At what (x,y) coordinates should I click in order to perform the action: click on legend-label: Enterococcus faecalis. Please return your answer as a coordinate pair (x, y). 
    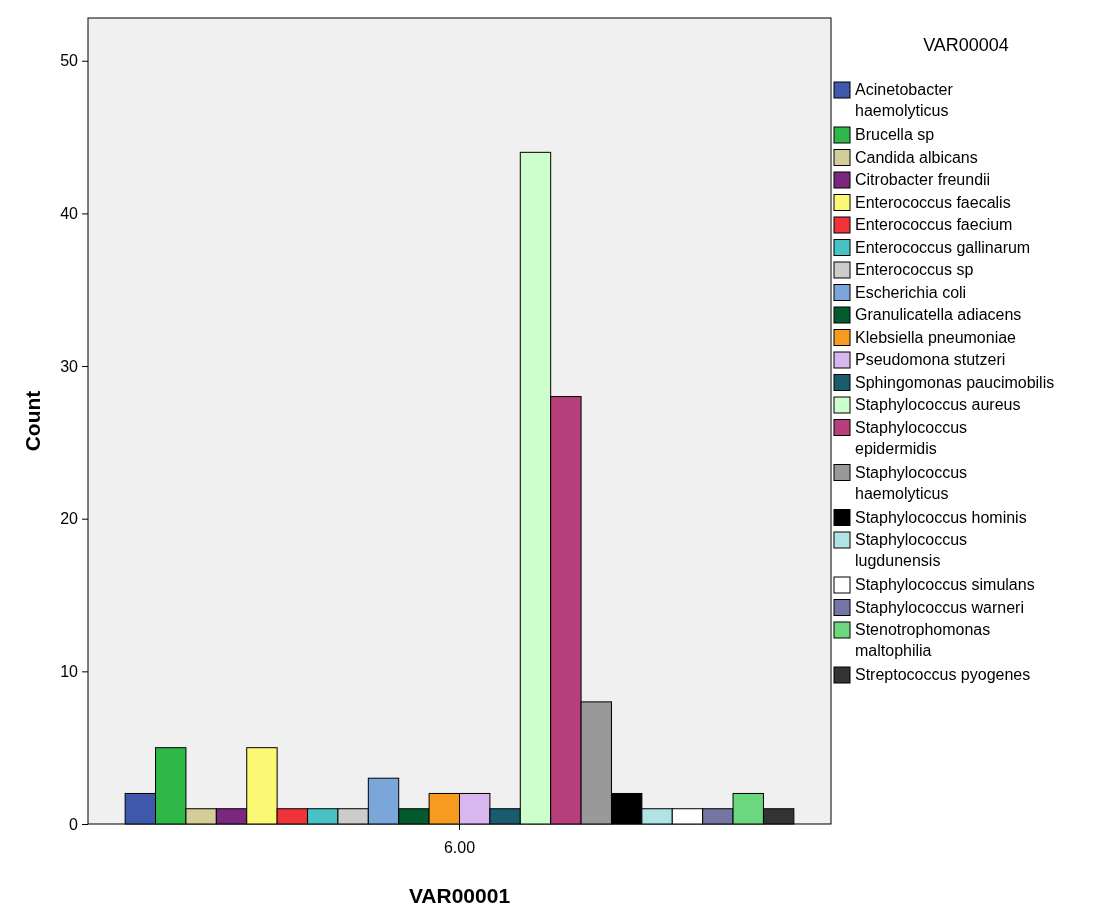
    Looking at the image, I should click on (933, 202).